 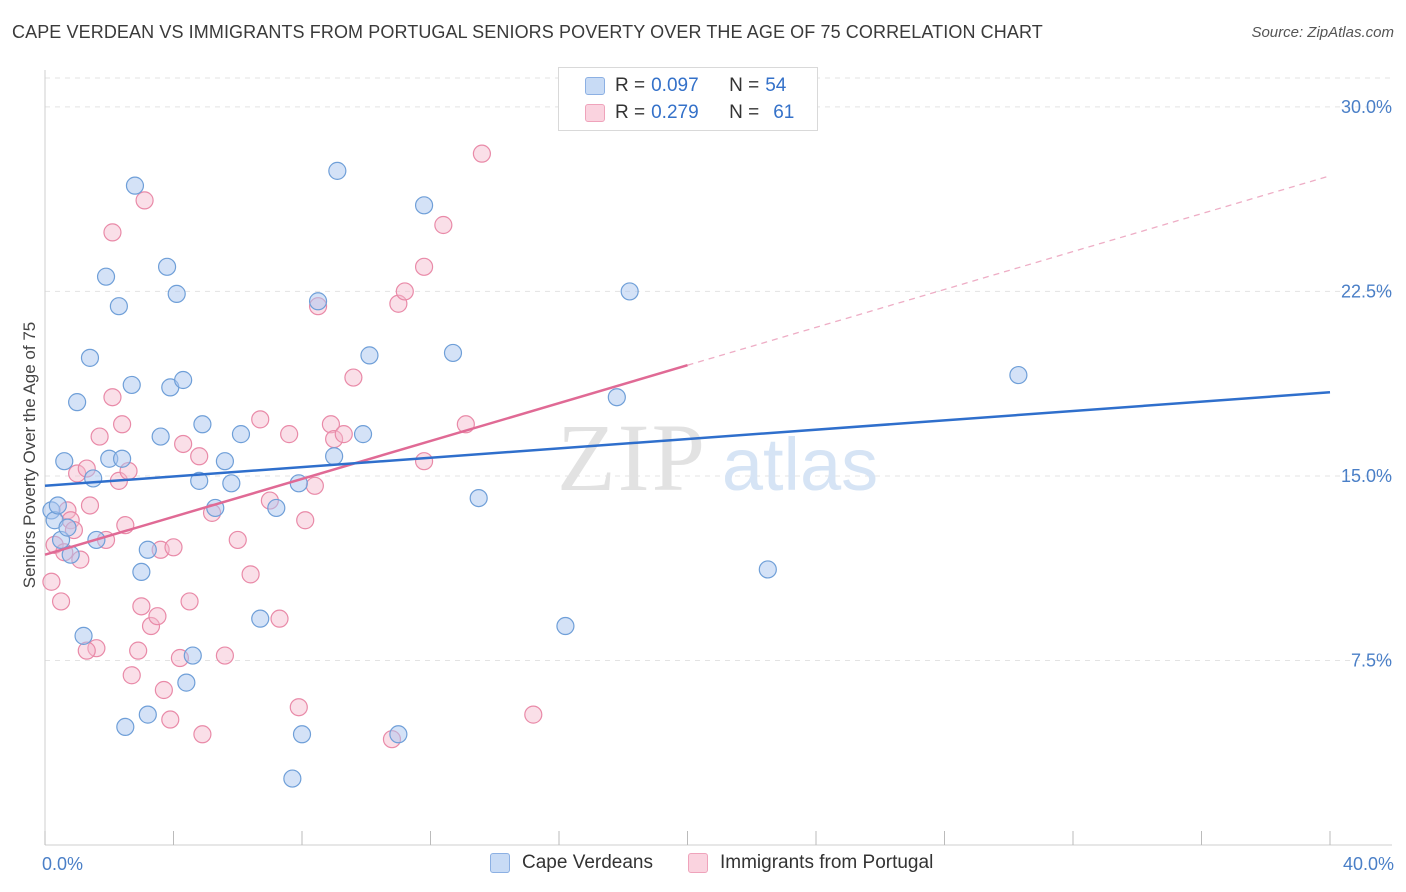 What do you see at coordinates (810, 863) in the screenshot?
I see `legend-item-immigrants-portugal: Immigrants from Portugal` at bounding box center [810, 863].